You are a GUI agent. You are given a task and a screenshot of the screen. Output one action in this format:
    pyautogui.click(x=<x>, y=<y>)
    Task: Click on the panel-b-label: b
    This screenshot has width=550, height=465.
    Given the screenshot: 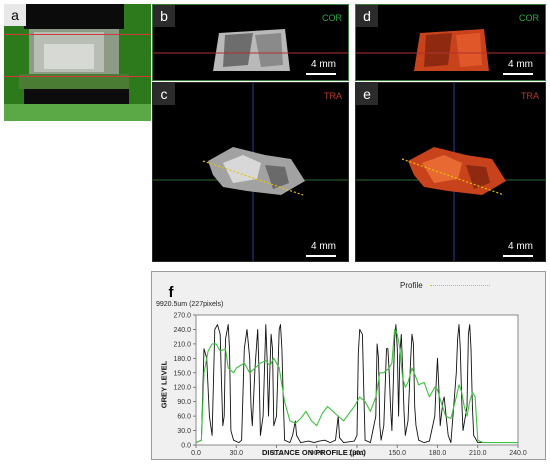 What is the action you would take?
    pyautogui.click(x=164, y=16)
    